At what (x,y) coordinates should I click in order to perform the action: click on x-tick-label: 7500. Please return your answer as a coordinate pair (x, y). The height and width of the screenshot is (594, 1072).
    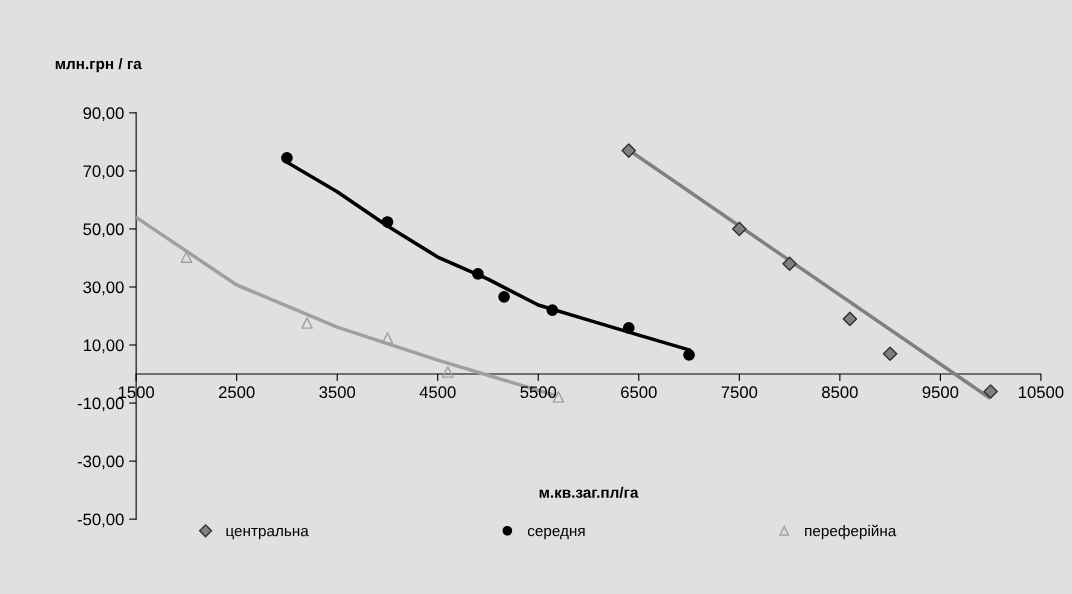
    Looking at the image, I should click on (739, 392).